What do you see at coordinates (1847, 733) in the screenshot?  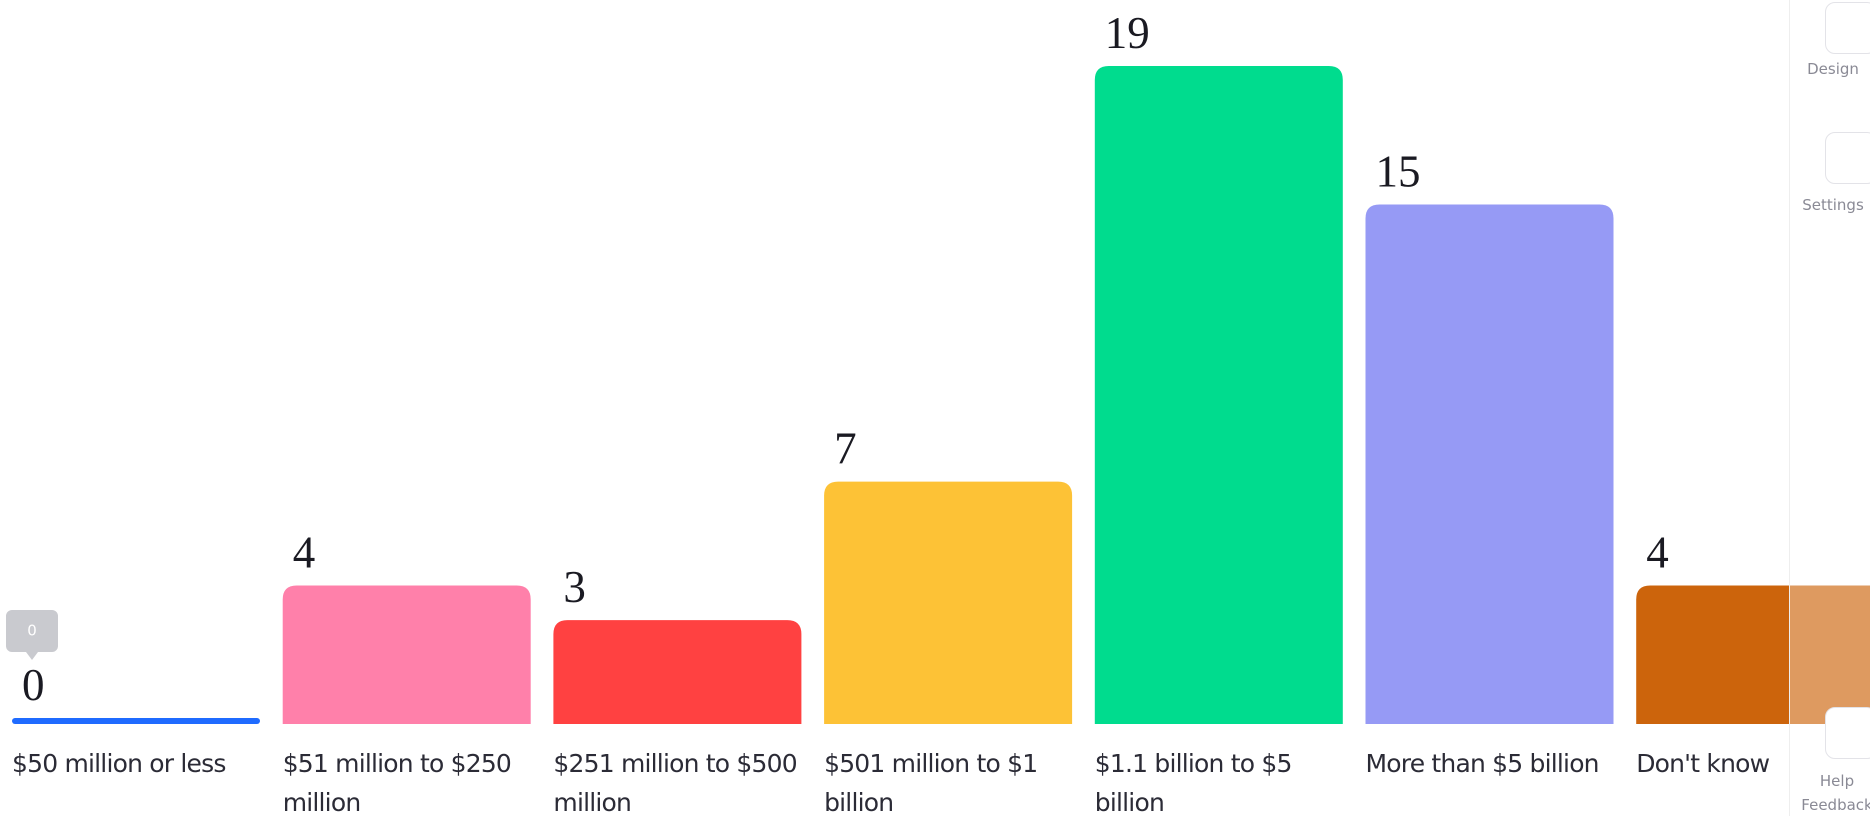 I see `help-button` at bounding box center [1847, 733].